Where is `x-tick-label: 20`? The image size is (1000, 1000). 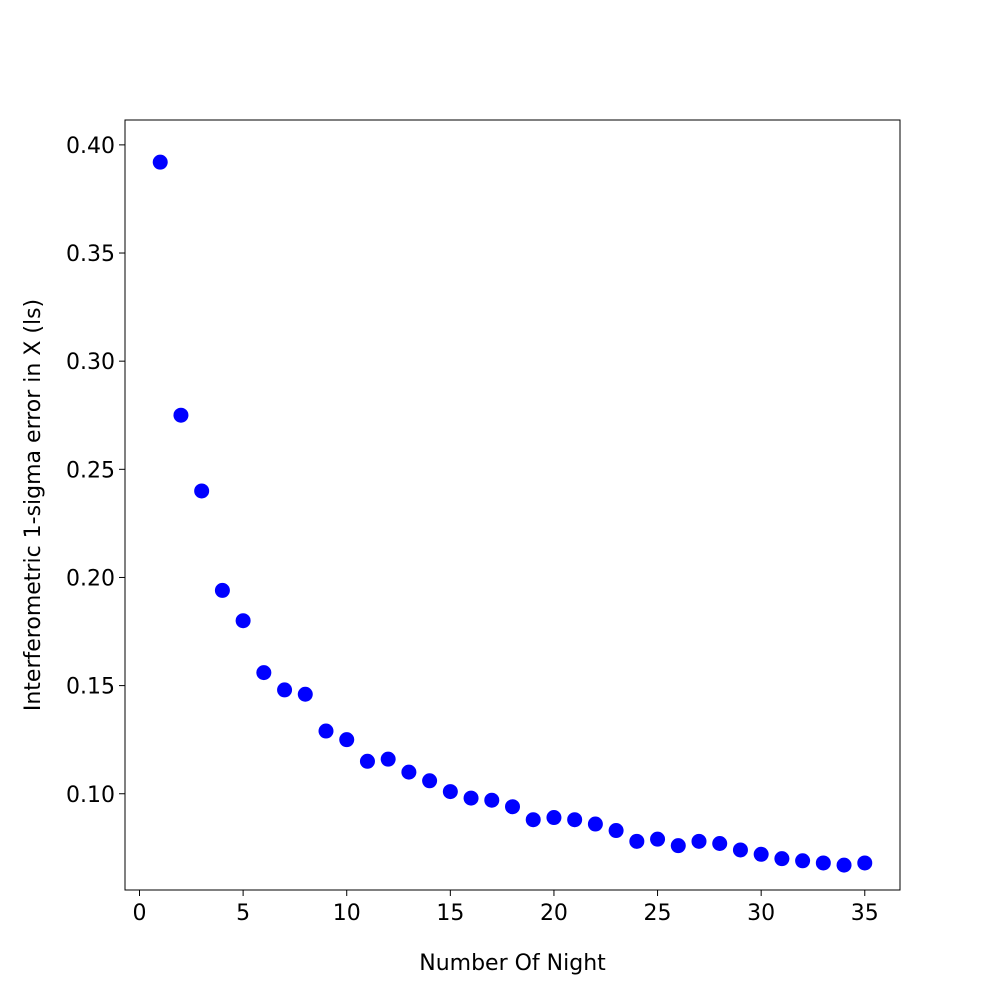 x-tick-label: 20 is located at coordinates (554, 913).